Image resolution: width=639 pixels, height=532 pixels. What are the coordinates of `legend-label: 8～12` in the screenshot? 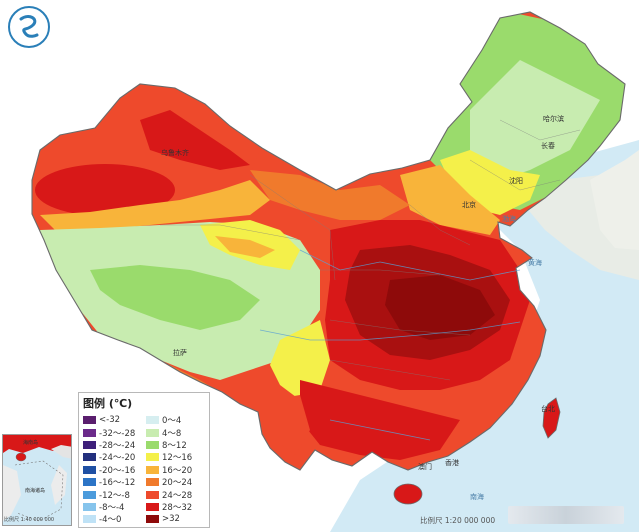 It's located at (174, 445).